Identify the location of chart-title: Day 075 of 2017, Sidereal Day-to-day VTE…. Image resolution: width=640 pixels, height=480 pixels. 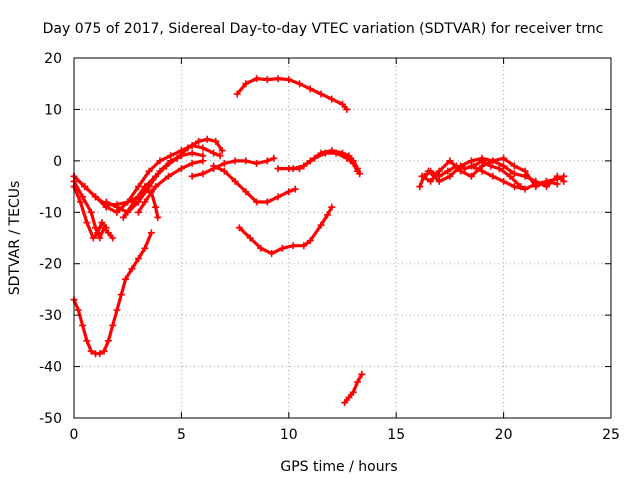
(323, 29).